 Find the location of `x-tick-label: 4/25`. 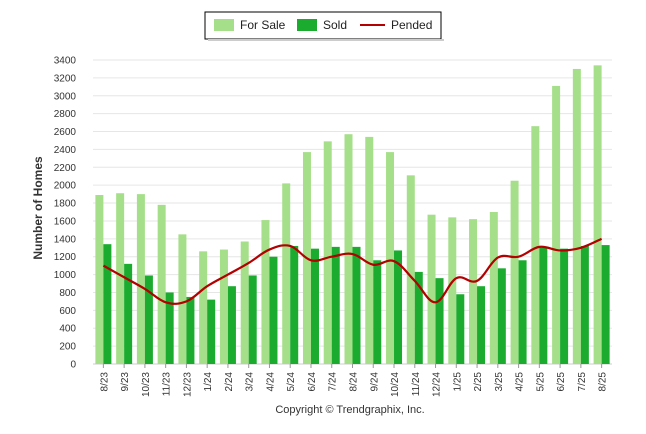

x-tick-label: 4/25 is located at coordinates (520, 382).